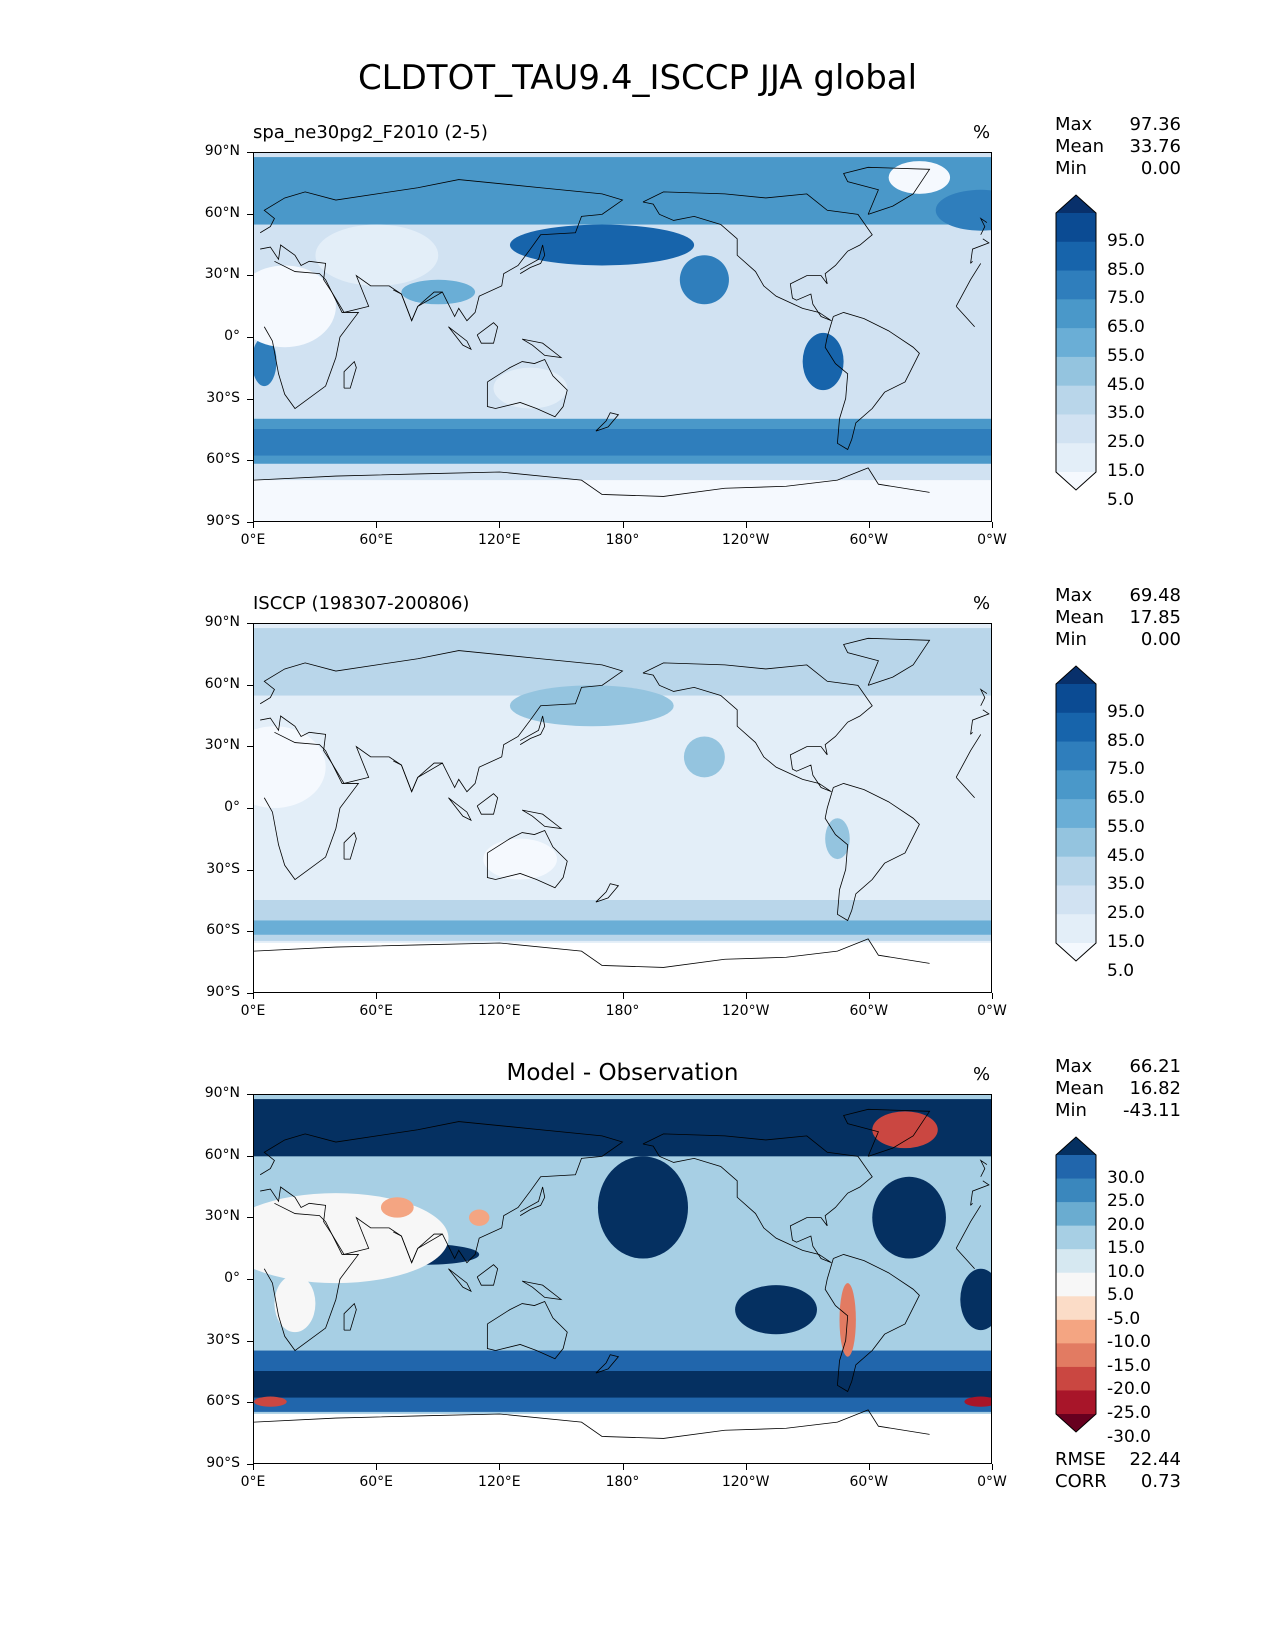 The height and width of the screenshot is (1650, 1275). Describe the element at coordinates (479, 1217) in the screenshot. I see `field-blob-neg-china` at that location.